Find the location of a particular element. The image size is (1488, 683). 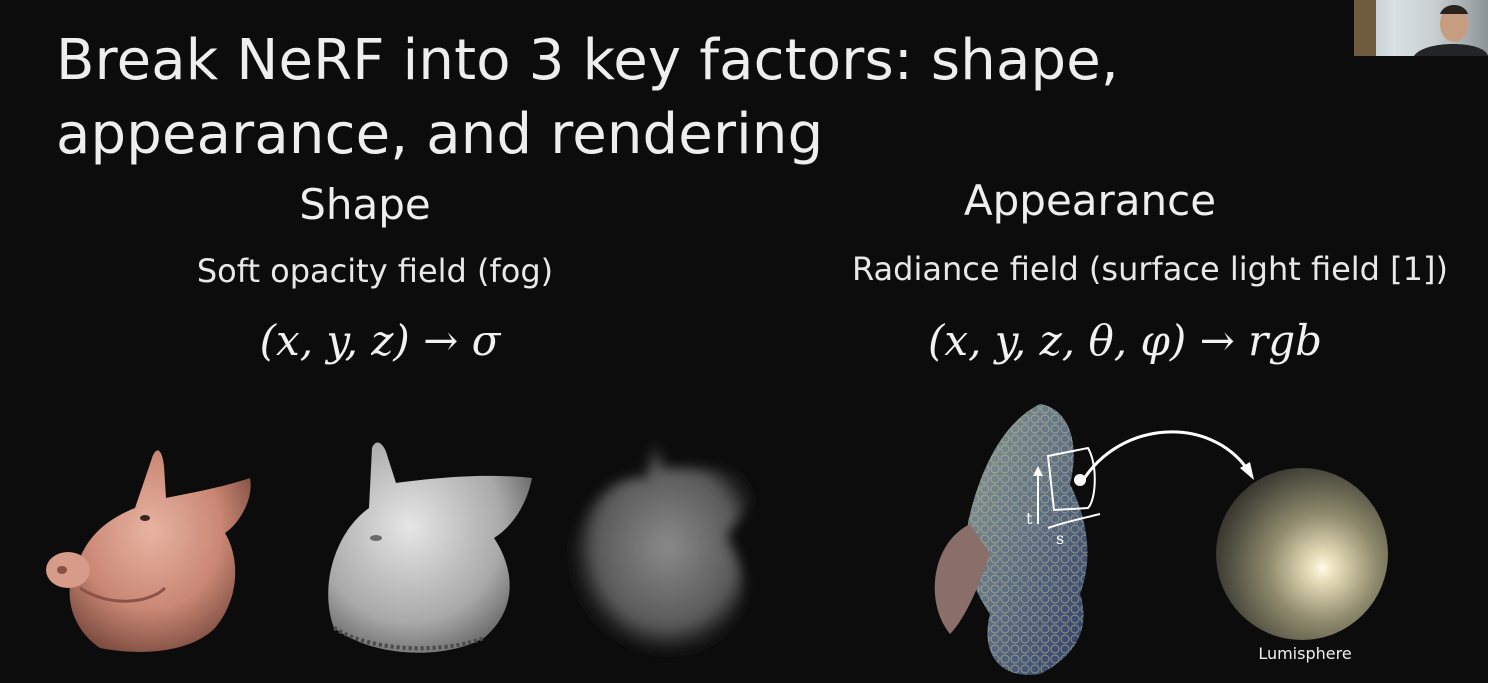

fish-statue-image: t s is located at coordinates (1017, 539).